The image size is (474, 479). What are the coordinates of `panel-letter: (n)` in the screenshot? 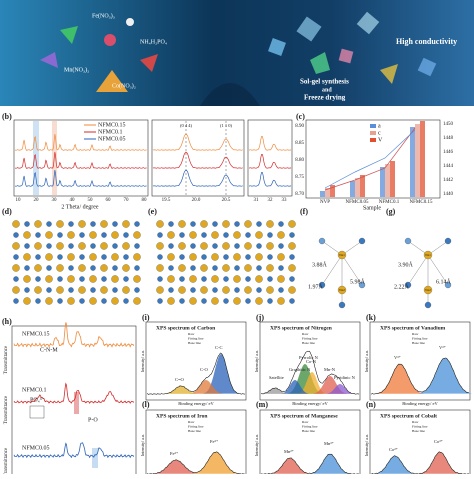 It's located at (371, 404).